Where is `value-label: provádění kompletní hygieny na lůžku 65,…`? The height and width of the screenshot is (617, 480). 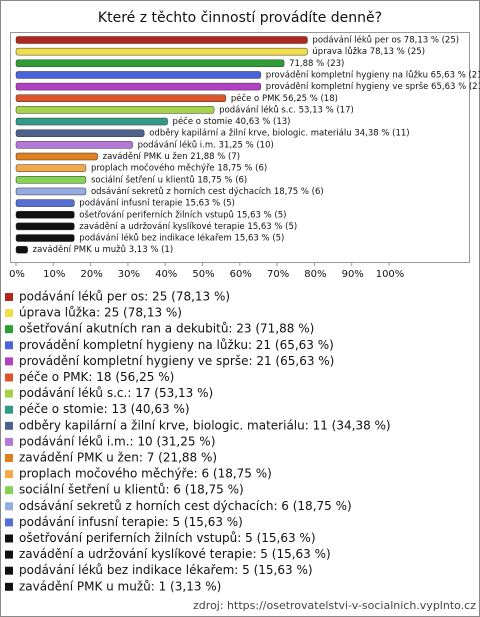
value-label: provádění kompletní hygieny na lůžku 65,… is located at coordinates (373, 74).